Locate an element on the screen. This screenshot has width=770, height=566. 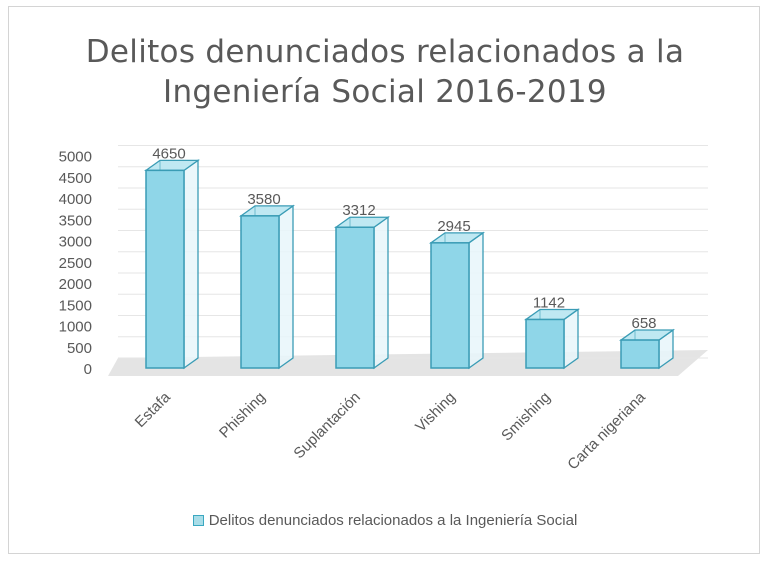
data-label: 4650 is located at coordinates (168, 153).